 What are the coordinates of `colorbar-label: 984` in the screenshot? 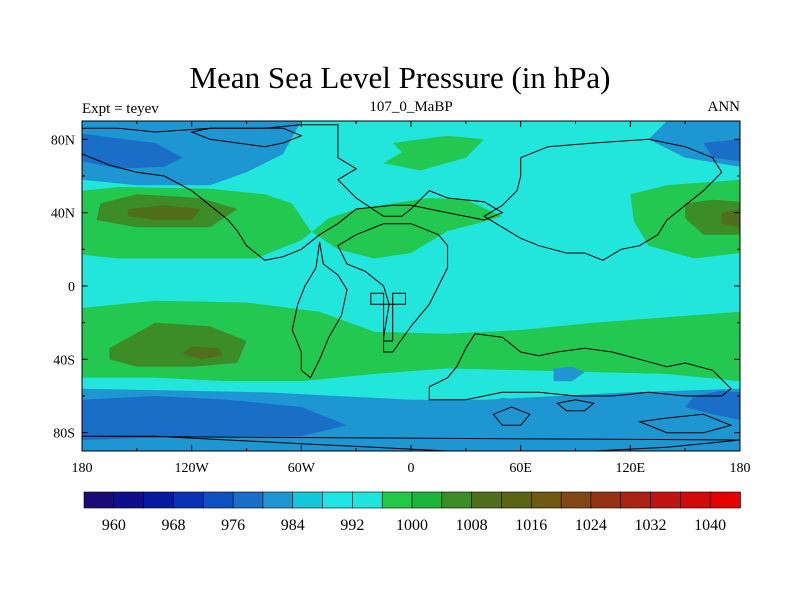 It's located at (293, 525).